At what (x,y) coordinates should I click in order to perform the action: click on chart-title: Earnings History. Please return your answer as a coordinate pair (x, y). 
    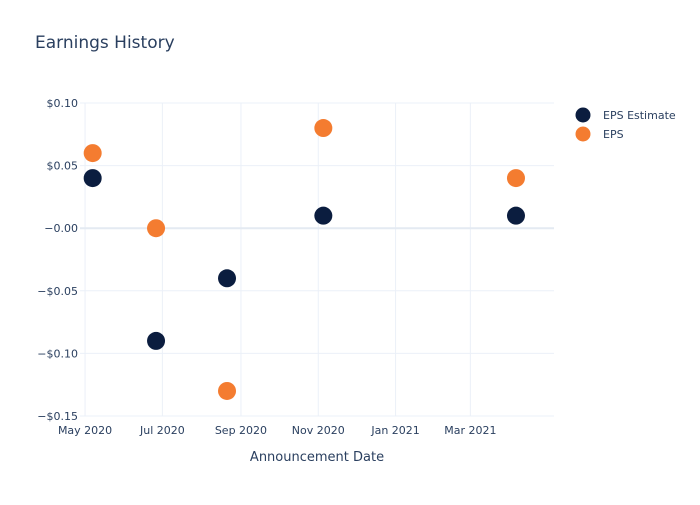
    Looking at the image, I should click on (105, 43).